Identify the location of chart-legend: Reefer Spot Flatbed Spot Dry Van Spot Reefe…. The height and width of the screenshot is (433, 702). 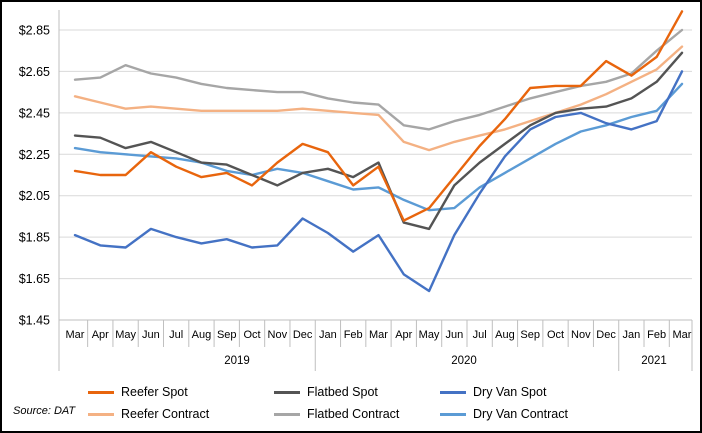
(354, 403).